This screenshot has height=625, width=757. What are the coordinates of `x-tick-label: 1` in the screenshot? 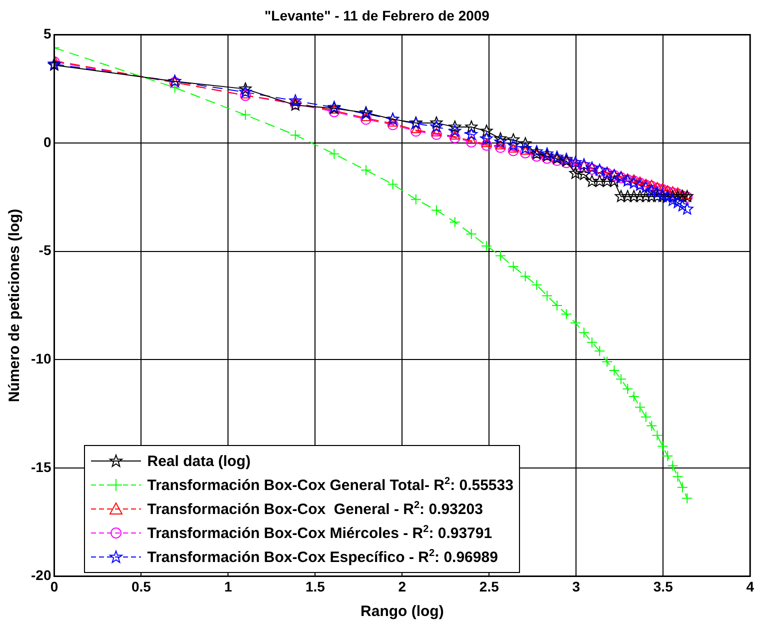 It's located at (228, 586).